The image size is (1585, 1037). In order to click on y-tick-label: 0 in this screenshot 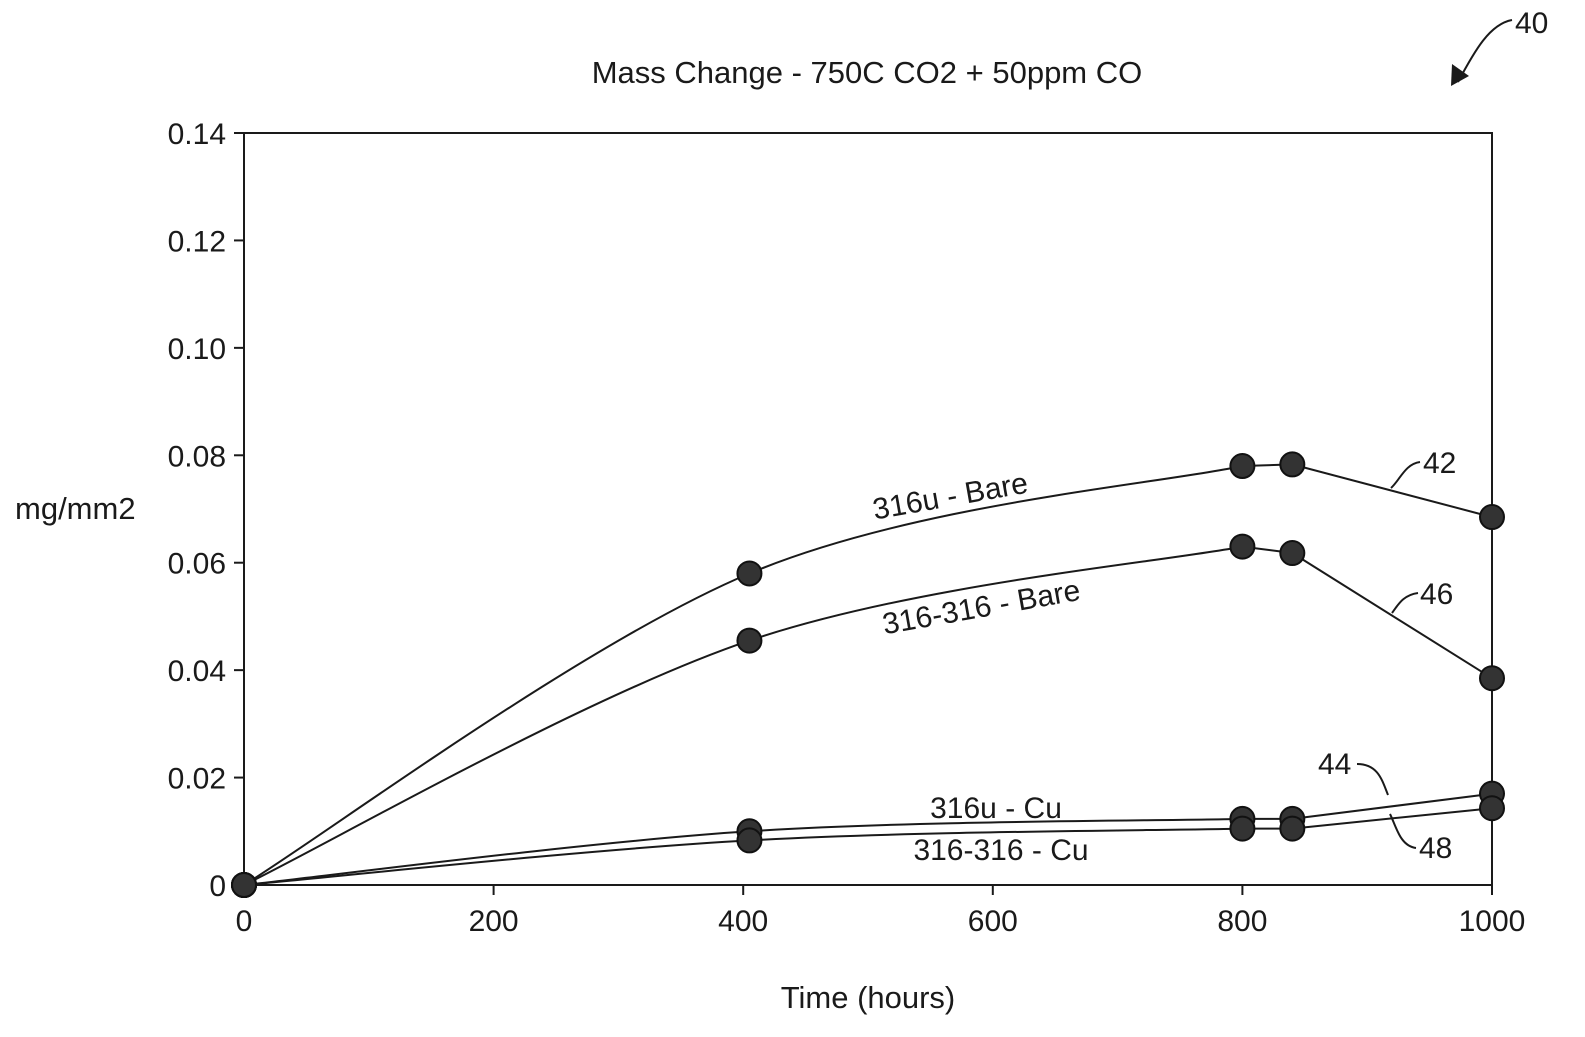, I will do `click(217, 886)`.